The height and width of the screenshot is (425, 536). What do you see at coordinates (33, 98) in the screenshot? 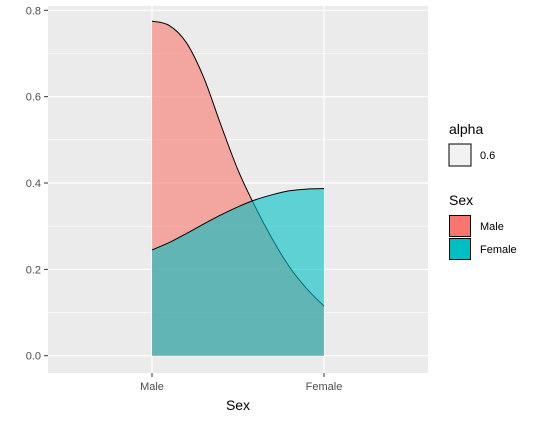
I see `y-tick-label: 0.6` at bounding box center [33, 98].